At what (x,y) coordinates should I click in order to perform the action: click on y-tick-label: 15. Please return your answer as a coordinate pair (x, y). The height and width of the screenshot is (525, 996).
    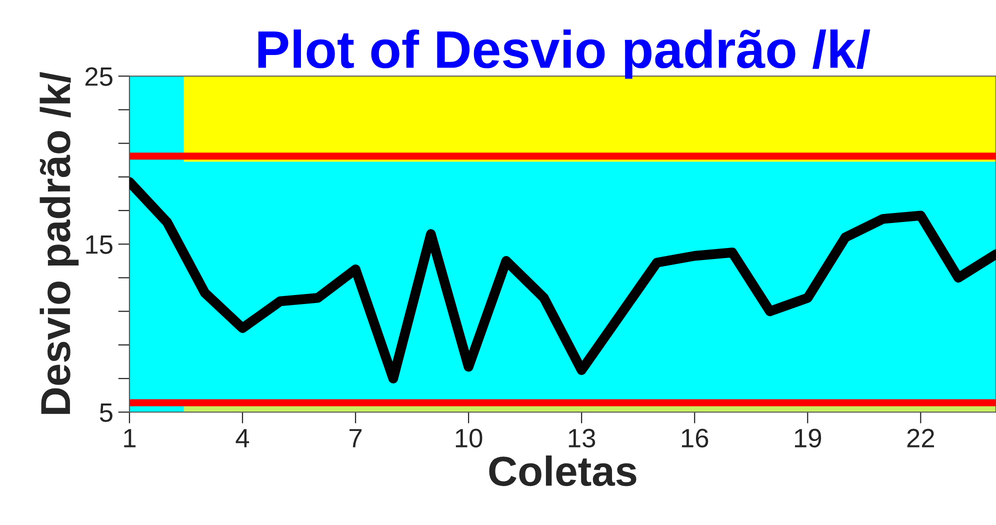
    Looking at the image, I should click on (99, 245).